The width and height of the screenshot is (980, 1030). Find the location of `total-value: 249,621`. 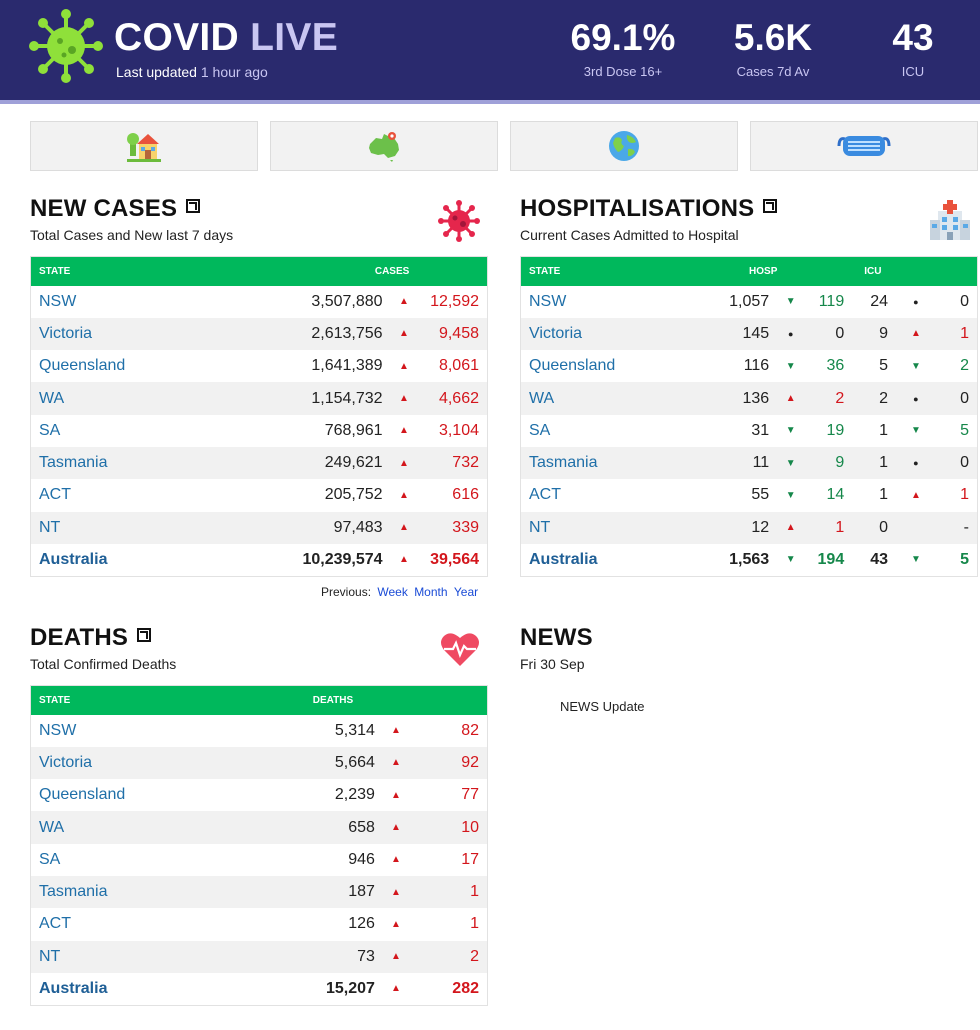

total-value: 249,621 is located at coordinates (353, 463).